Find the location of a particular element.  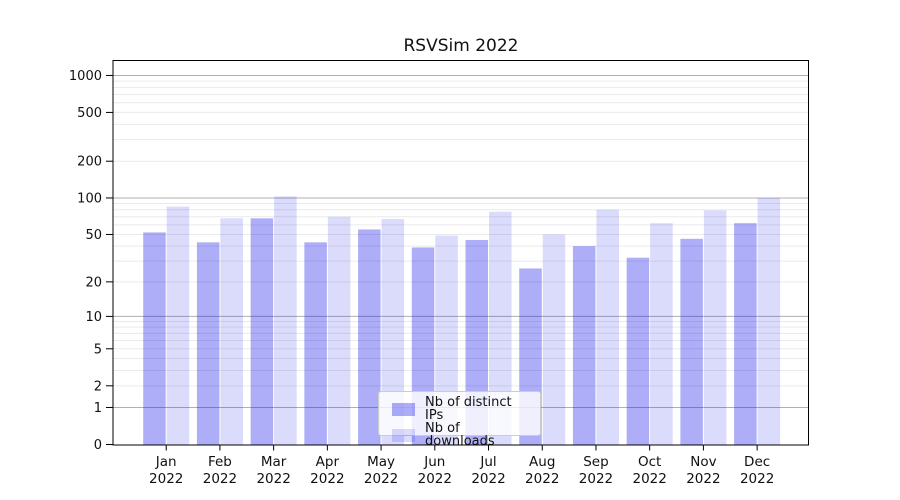

y-tick-label: 500 is located at coordinates (89, 113).